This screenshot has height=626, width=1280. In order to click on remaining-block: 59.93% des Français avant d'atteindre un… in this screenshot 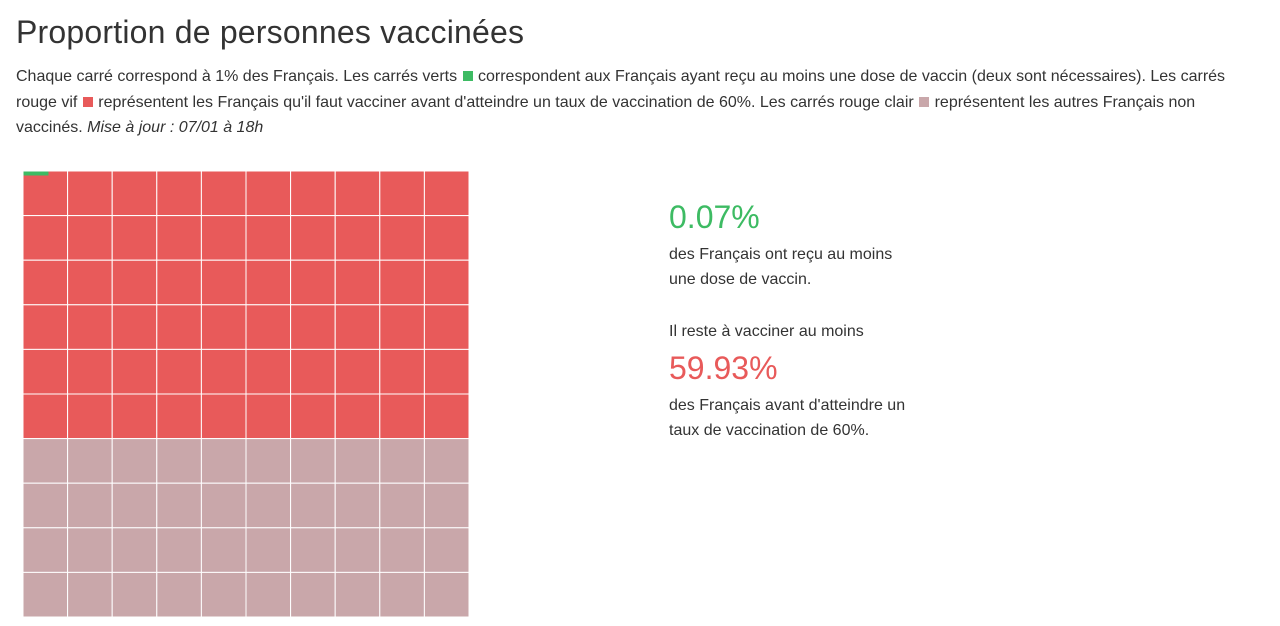, I will do `click(819, 394)`.